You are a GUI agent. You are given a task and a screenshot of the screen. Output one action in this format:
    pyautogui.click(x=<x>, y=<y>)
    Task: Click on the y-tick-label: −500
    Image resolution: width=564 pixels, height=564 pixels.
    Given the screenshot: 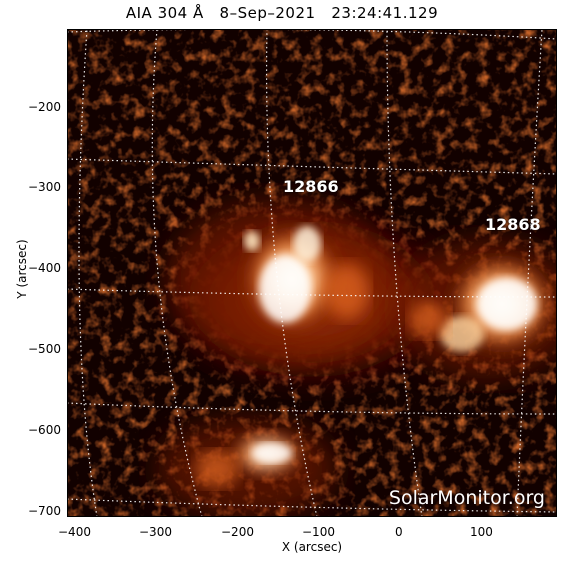 What is the action you would take?
    pyautogui.click(x=44, y=349)
    